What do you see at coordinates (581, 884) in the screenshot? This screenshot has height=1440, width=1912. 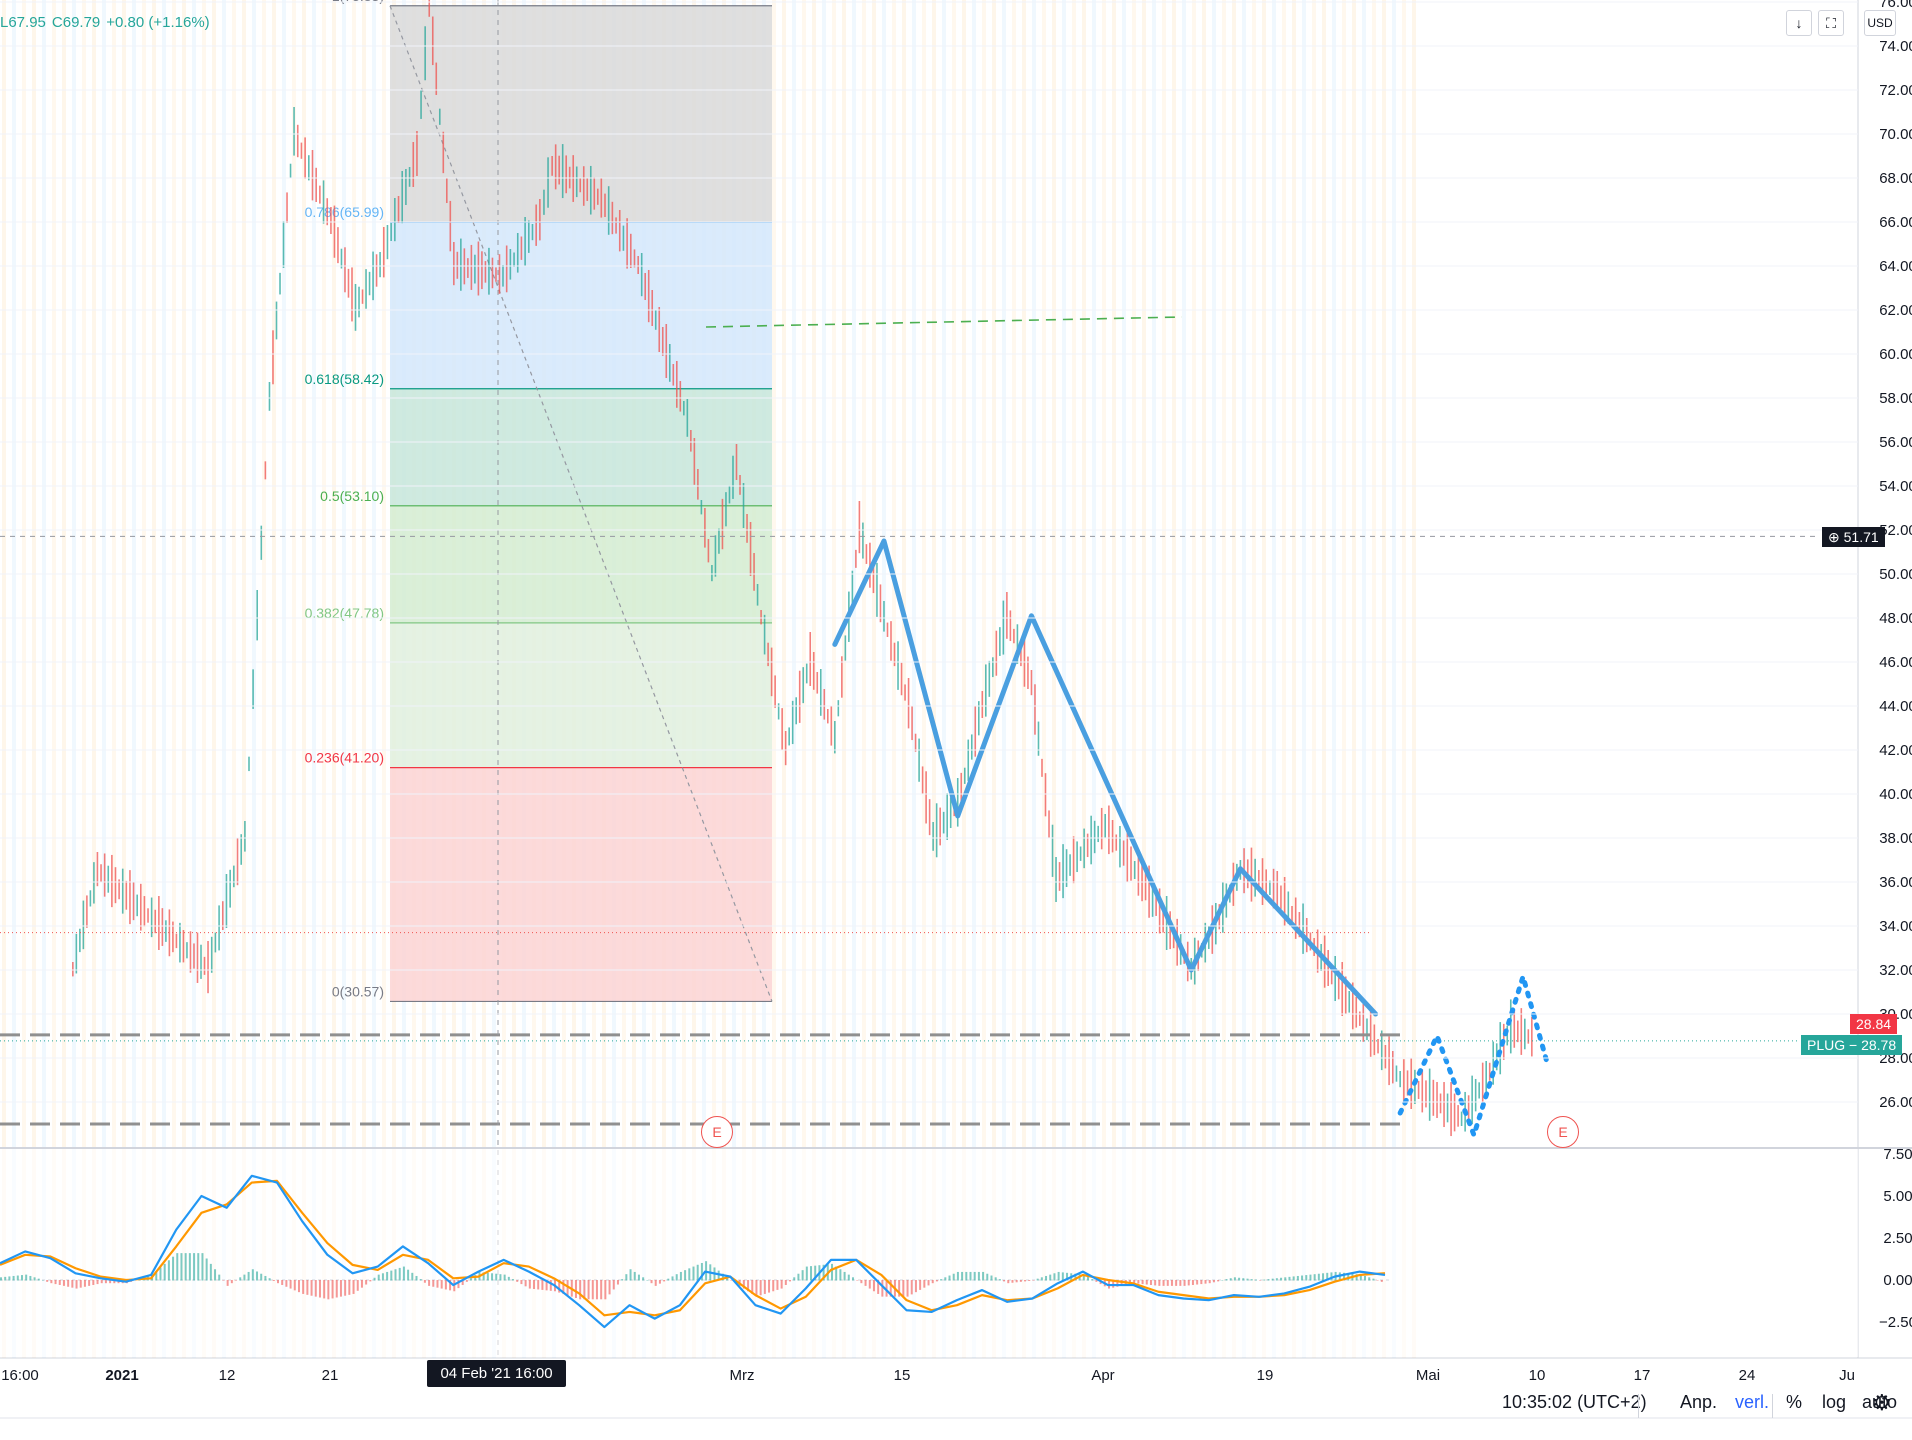 I see `fib-zone` at bounding box center [581, 884].